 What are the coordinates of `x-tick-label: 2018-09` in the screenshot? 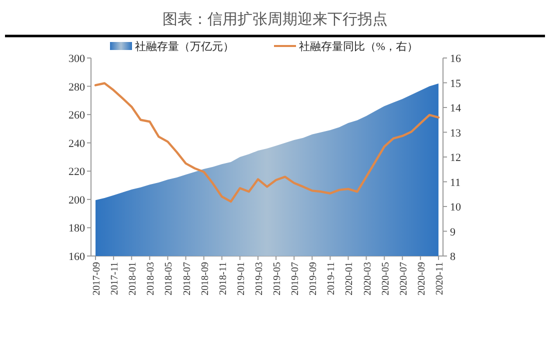 It's located at (205, 279).